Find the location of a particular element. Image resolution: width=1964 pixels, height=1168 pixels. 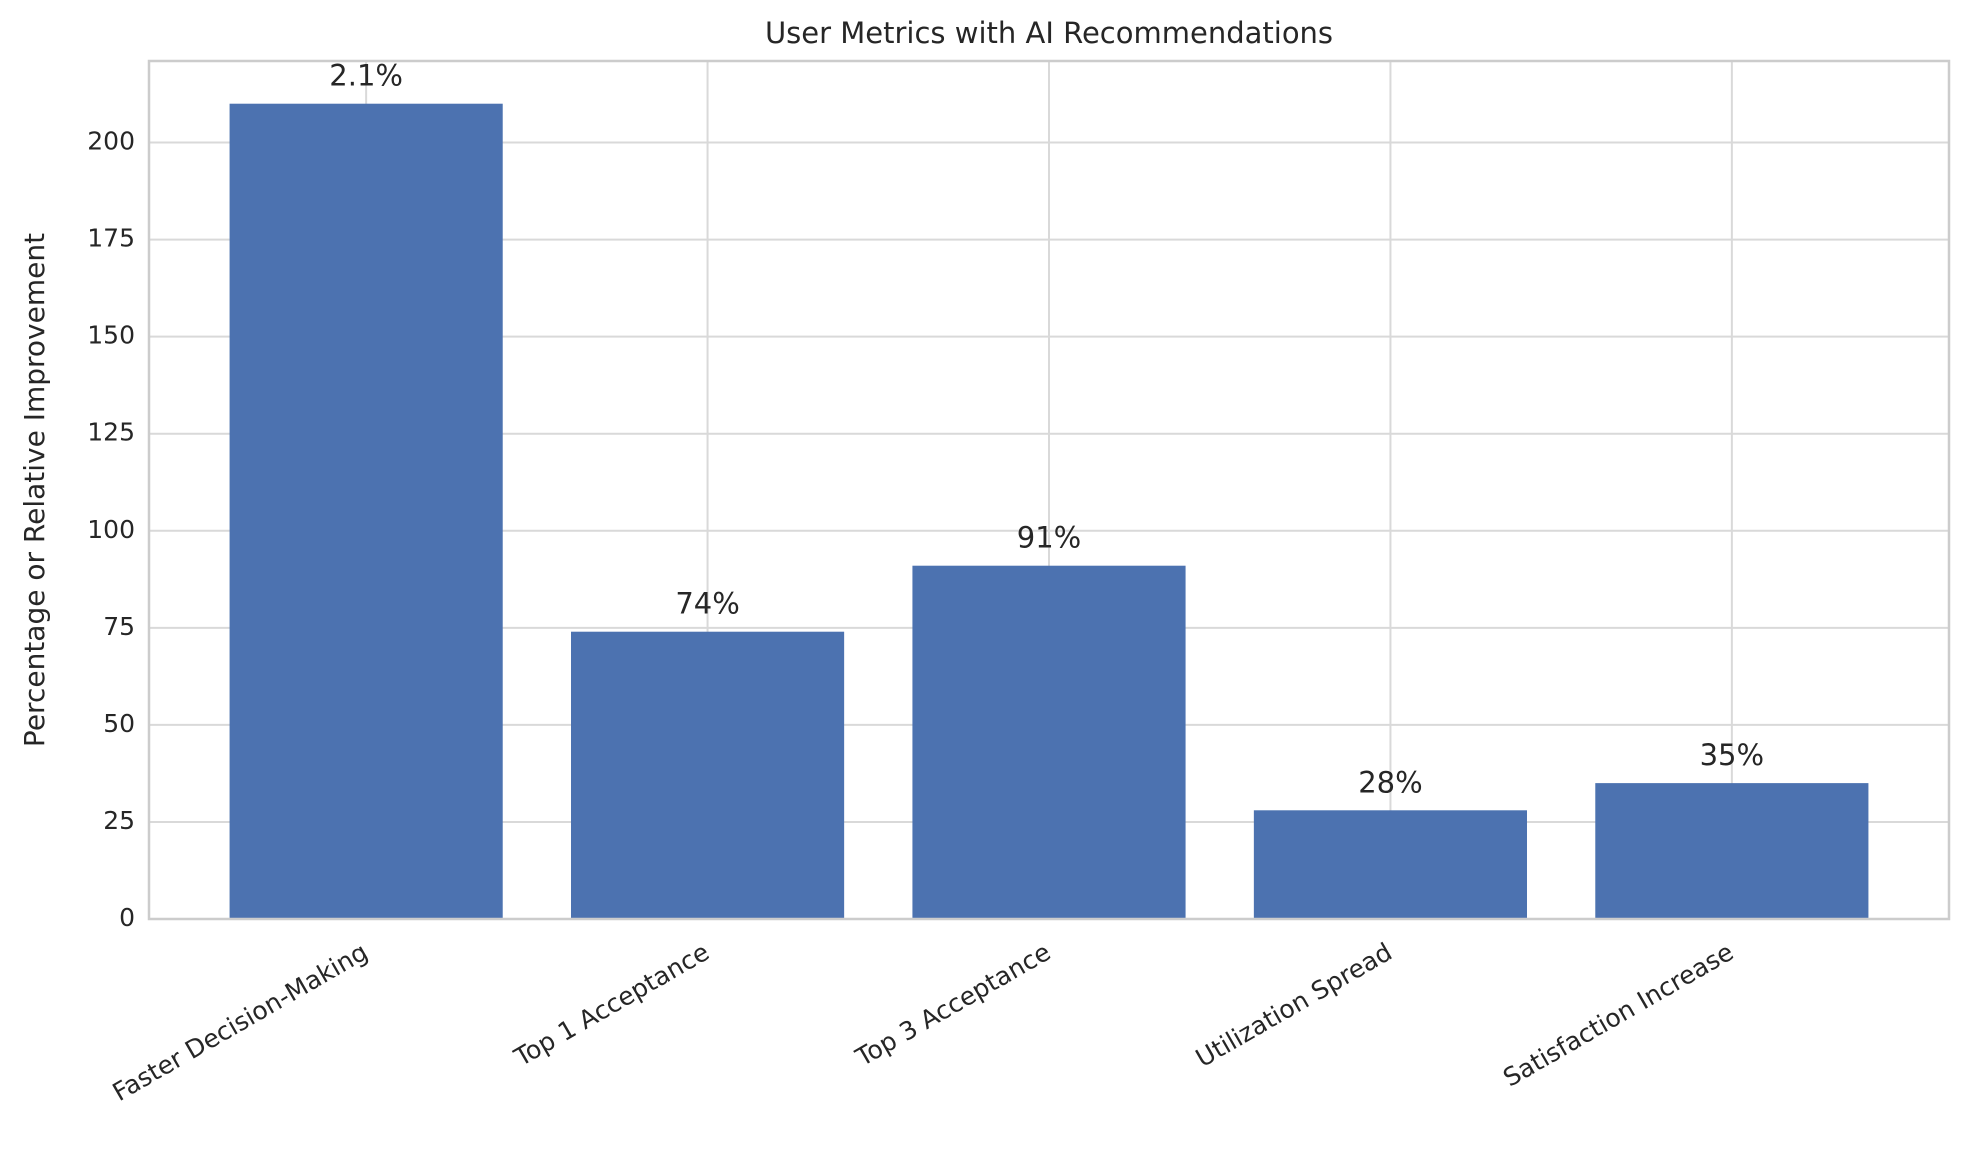

value-label: 28% is located at coordinates (1390, 782).